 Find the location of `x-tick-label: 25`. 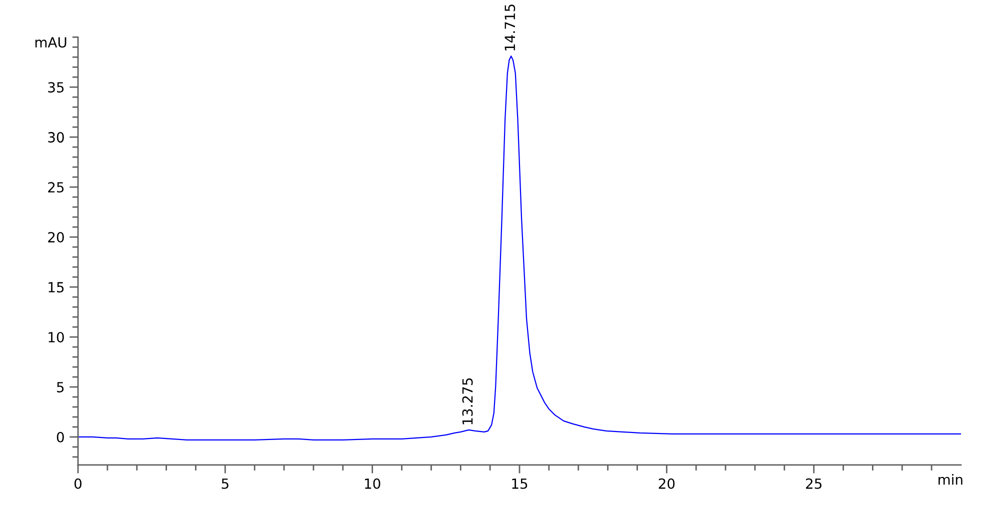

x-tick-label: 25 is located at coordinates (814, 483).